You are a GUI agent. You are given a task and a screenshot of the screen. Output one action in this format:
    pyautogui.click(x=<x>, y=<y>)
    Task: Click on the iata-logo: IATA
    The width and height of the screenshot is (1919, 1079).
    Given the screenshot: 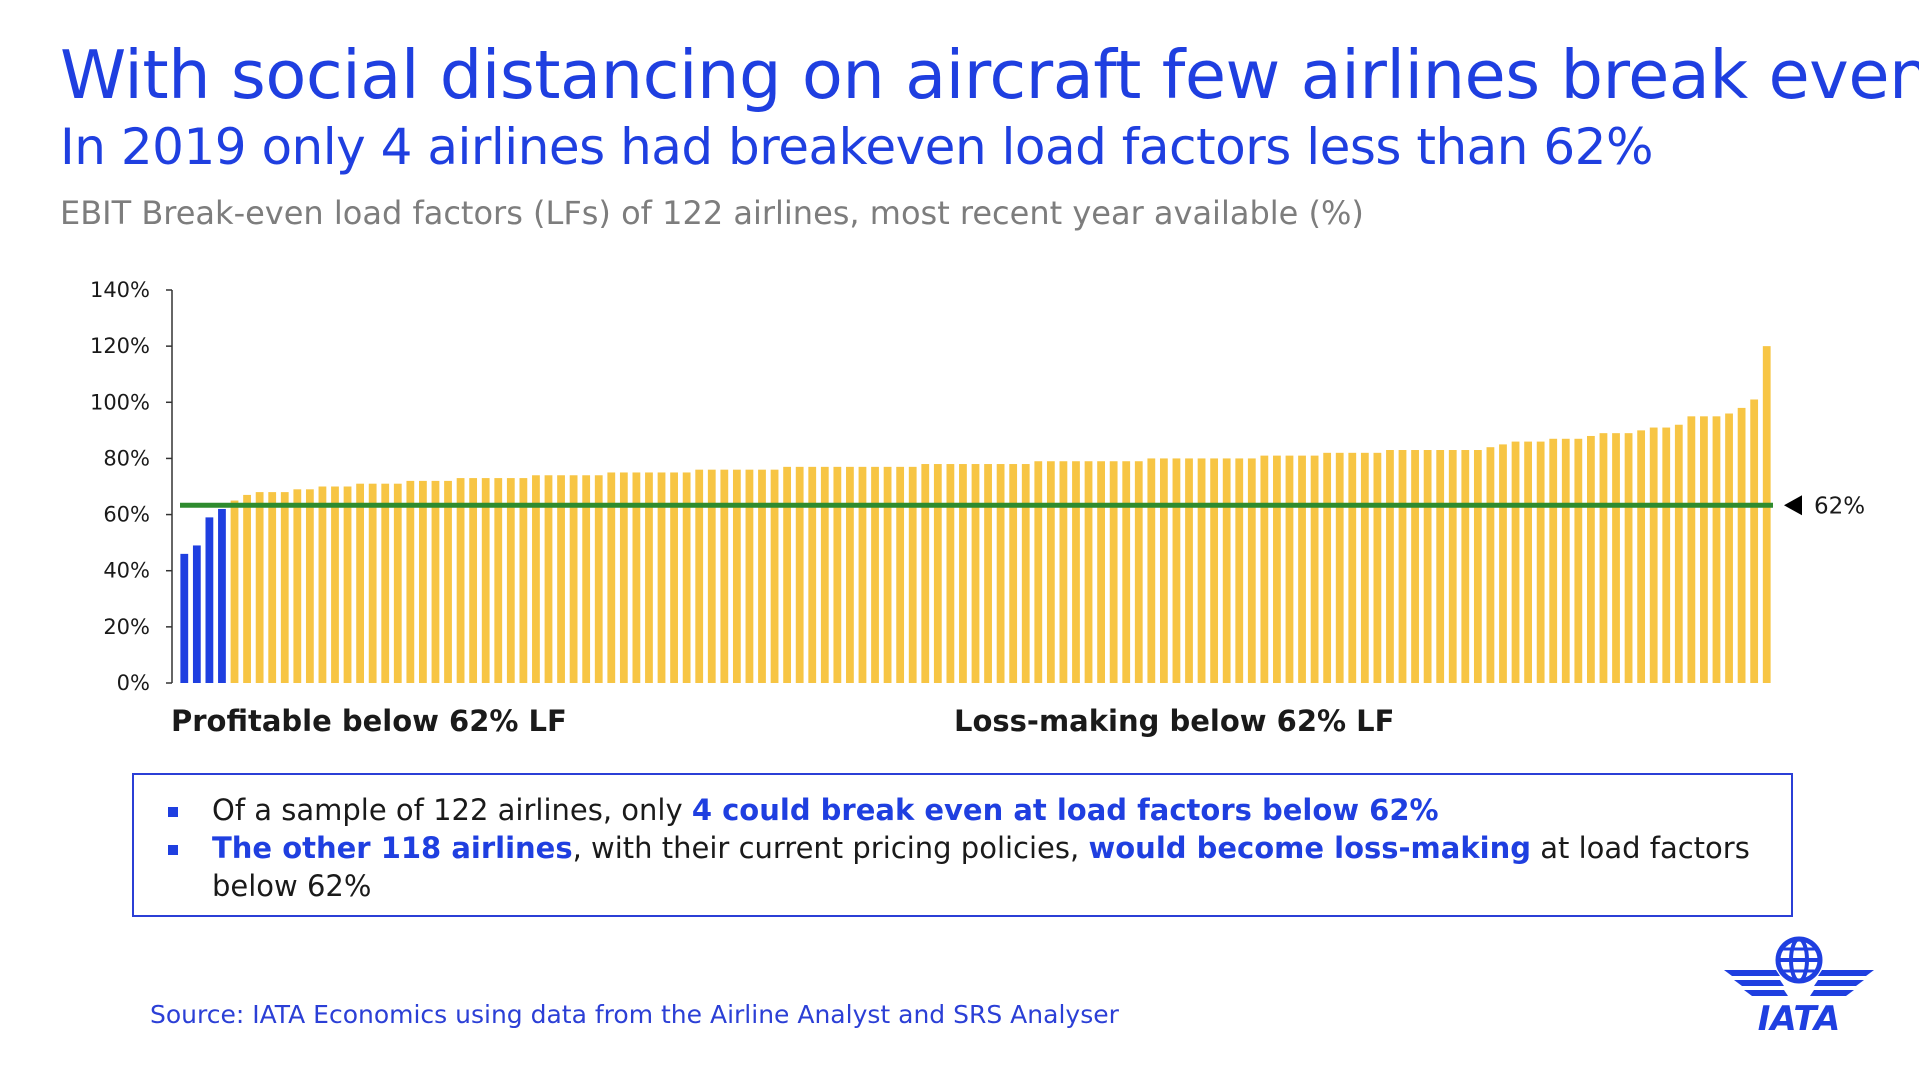 What is the action you would take?
    pyautogui.click(x=1799, y=985)
    